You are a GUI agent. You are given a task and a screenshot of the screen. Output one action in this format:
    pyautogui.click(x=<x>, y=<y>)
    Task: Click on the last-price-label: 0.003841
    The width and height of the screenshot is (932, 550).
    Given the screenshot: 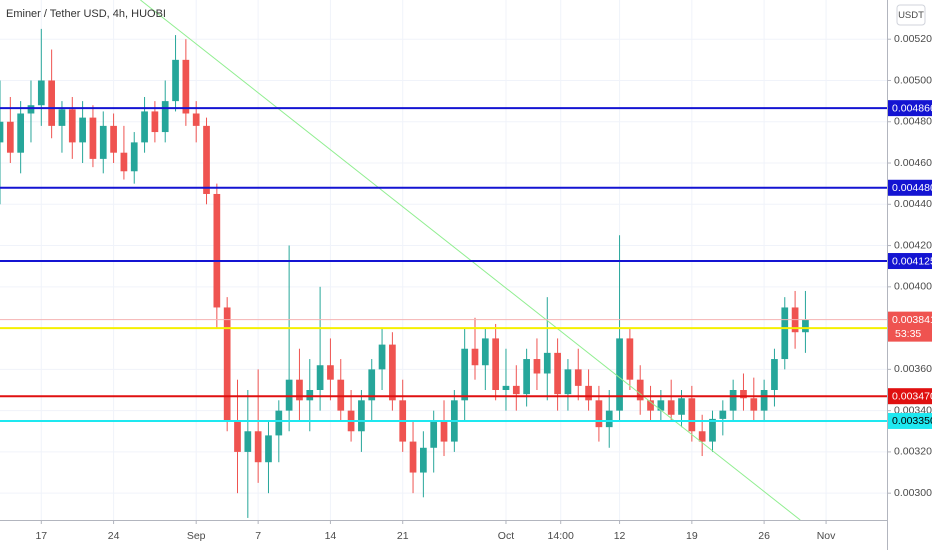 What is the action you would take?
    pyautogui.click(x=912, y=320)
    